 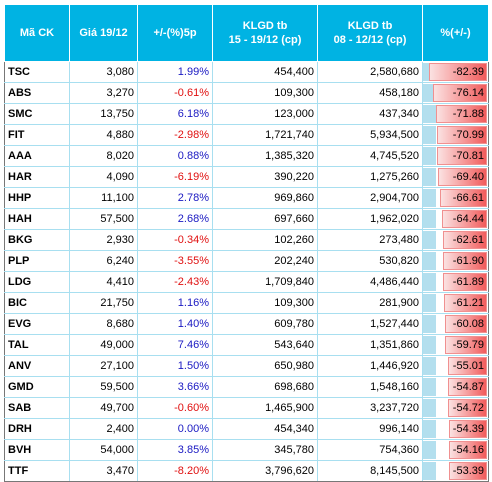 I want to click on avg-volume-current-cell: 698,680, so click(x=265, y=387).